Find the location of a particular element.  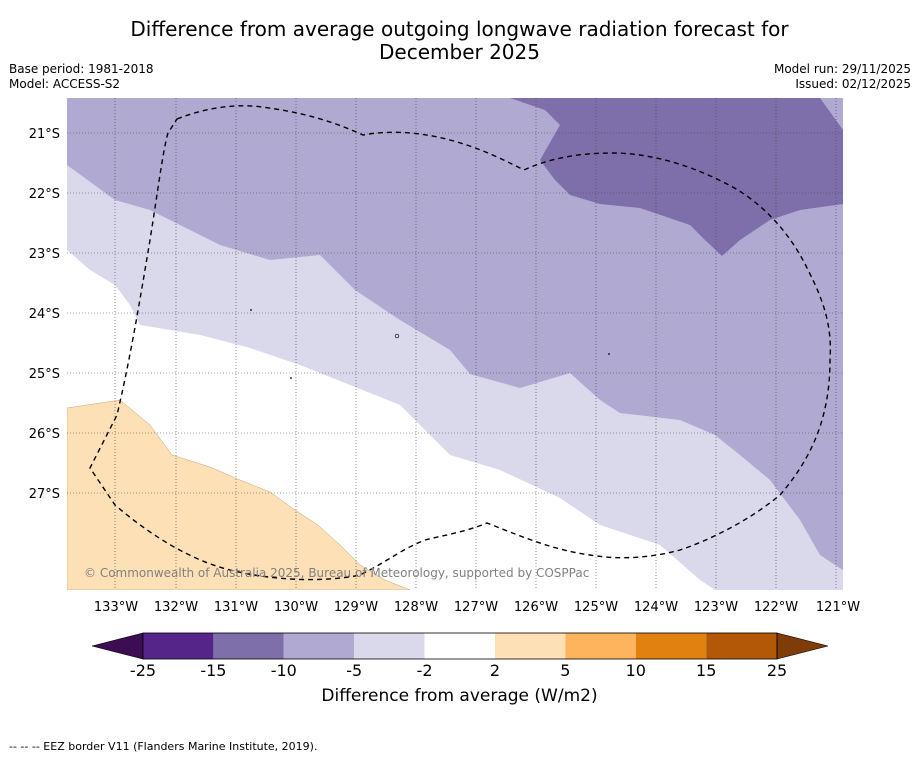

model-name: Model: ACCESS-S2 is located at coordinates (65, 84).